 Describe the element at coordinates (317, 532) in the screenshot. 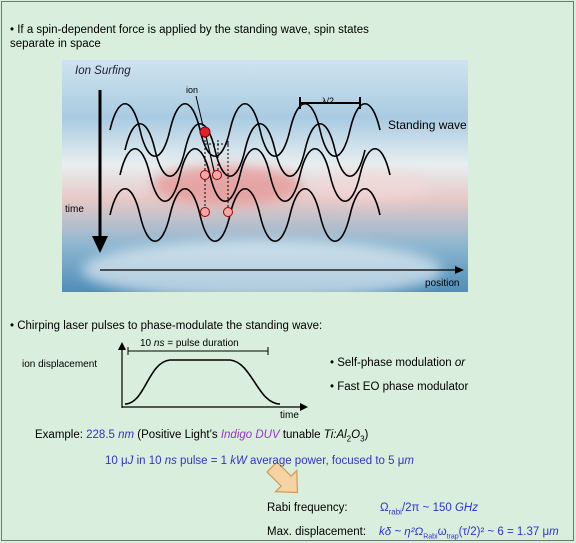

I see `max-displacement-label: Max. displacement:` at that location.